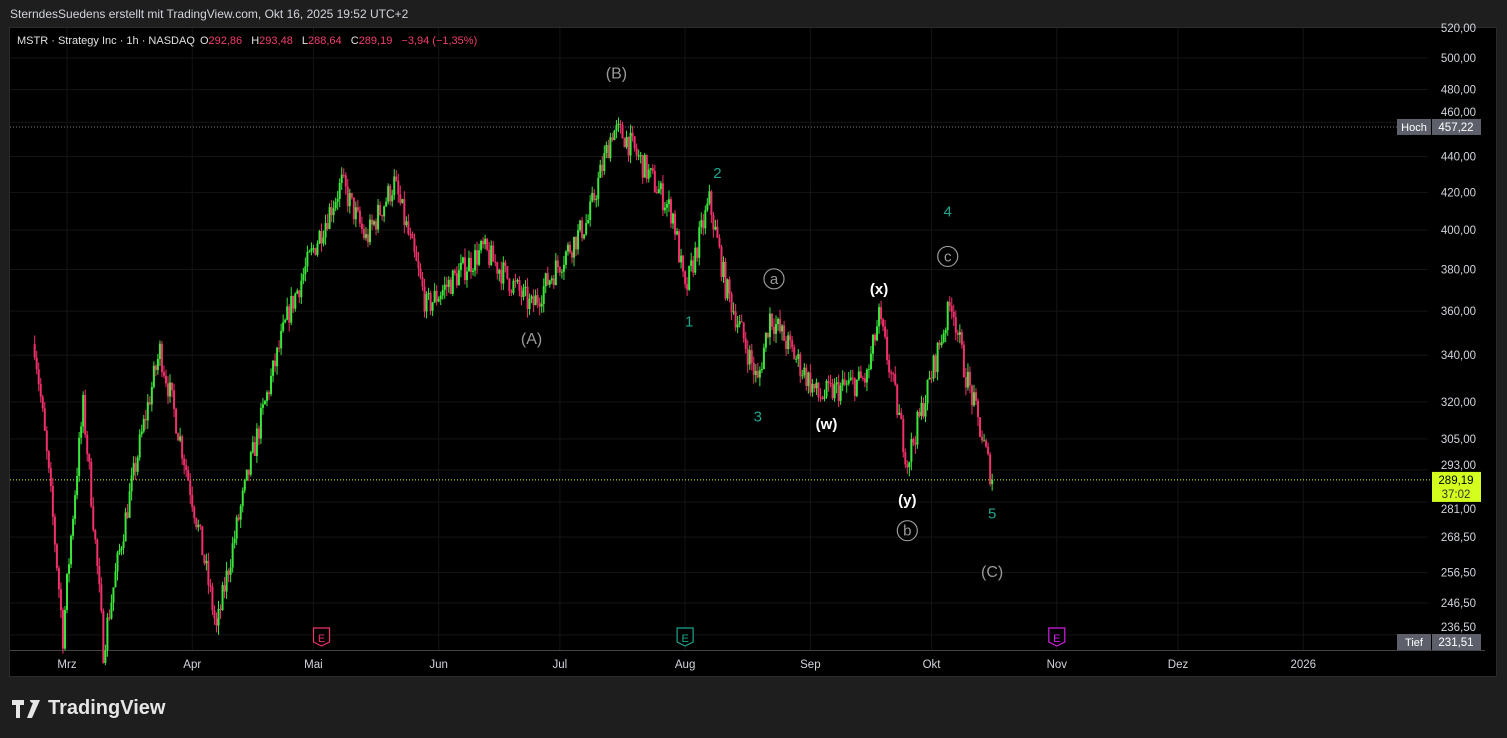 Image resolution: width=1507 pixels, height=738 pixels. I want to click on time-axis-tick: Jul, so click(560, 665).